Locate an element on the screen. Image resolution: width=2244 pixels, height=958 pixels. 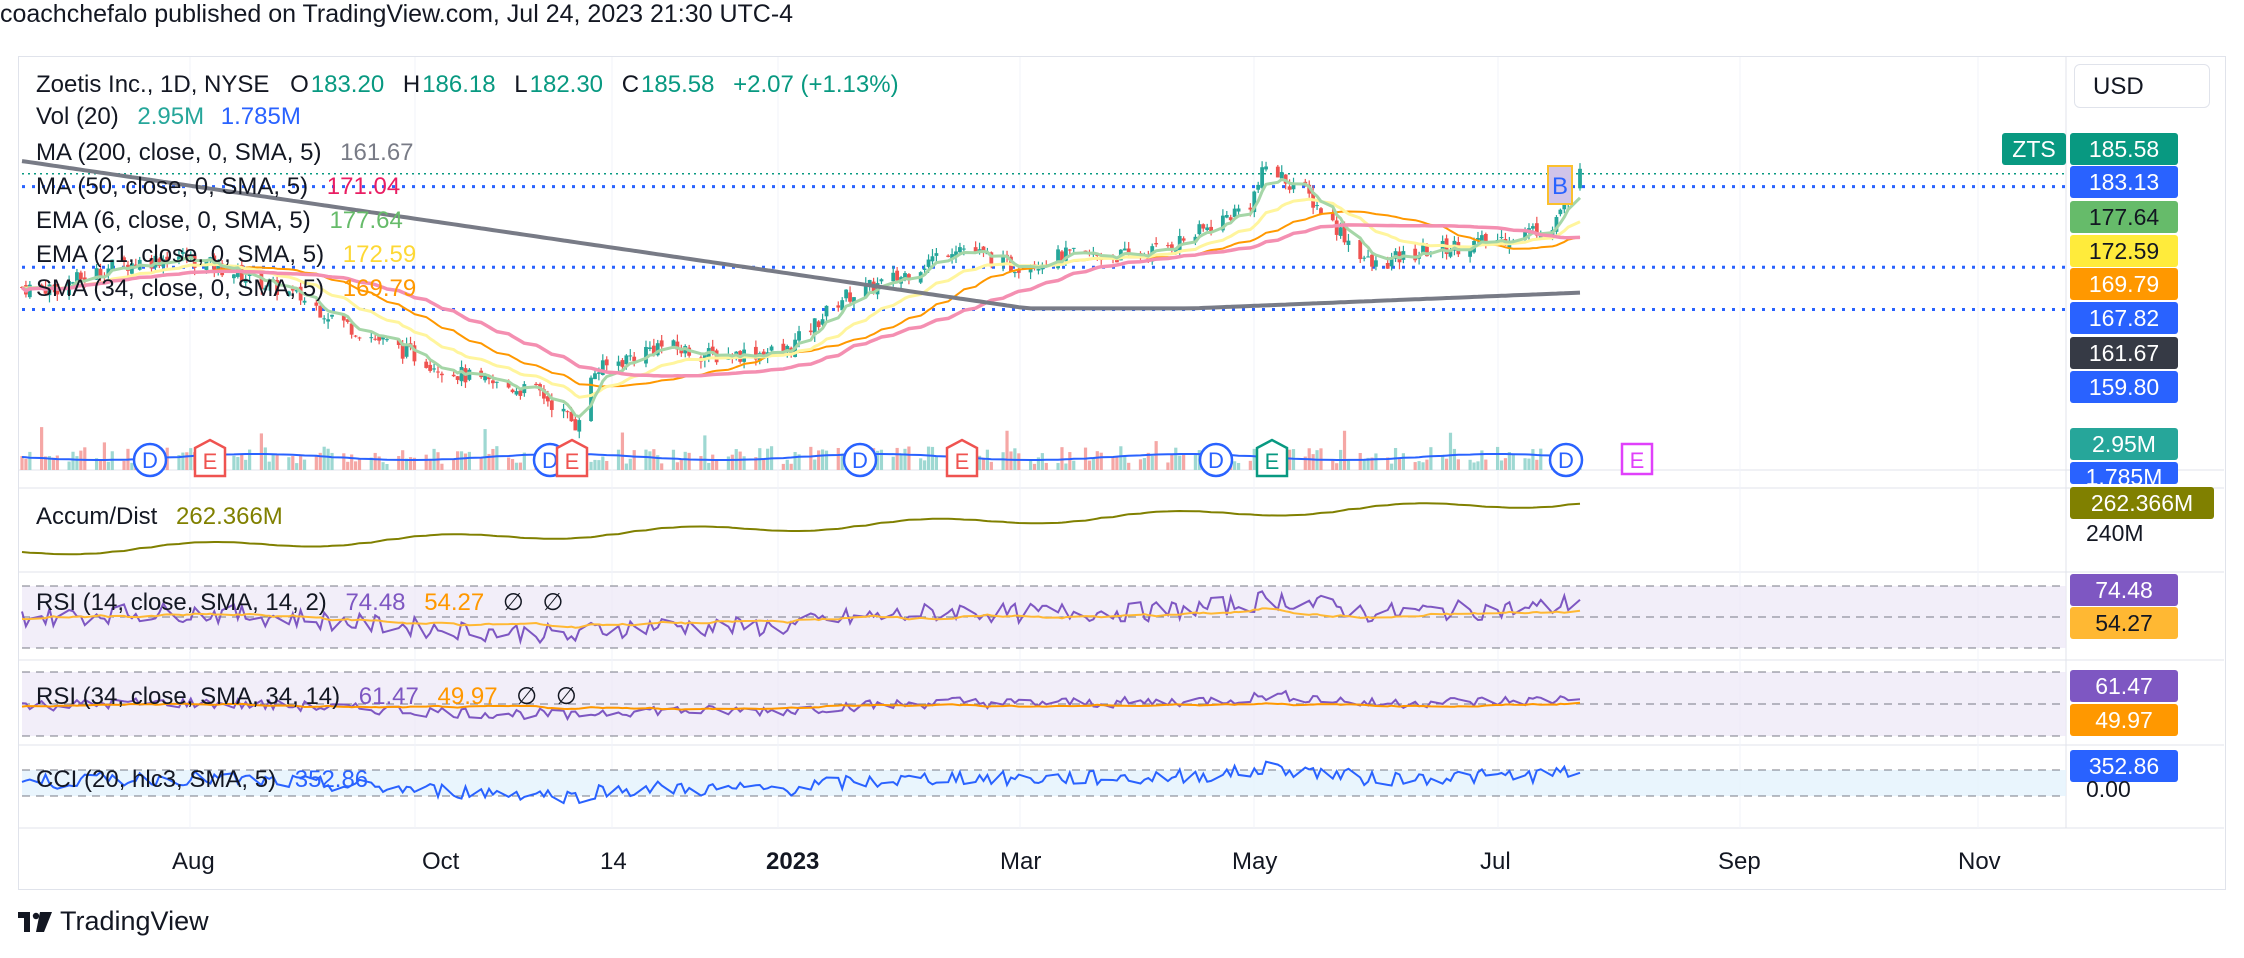
ad-legend: Accum/Dist 262.366M is located at coordinates (160, 517).